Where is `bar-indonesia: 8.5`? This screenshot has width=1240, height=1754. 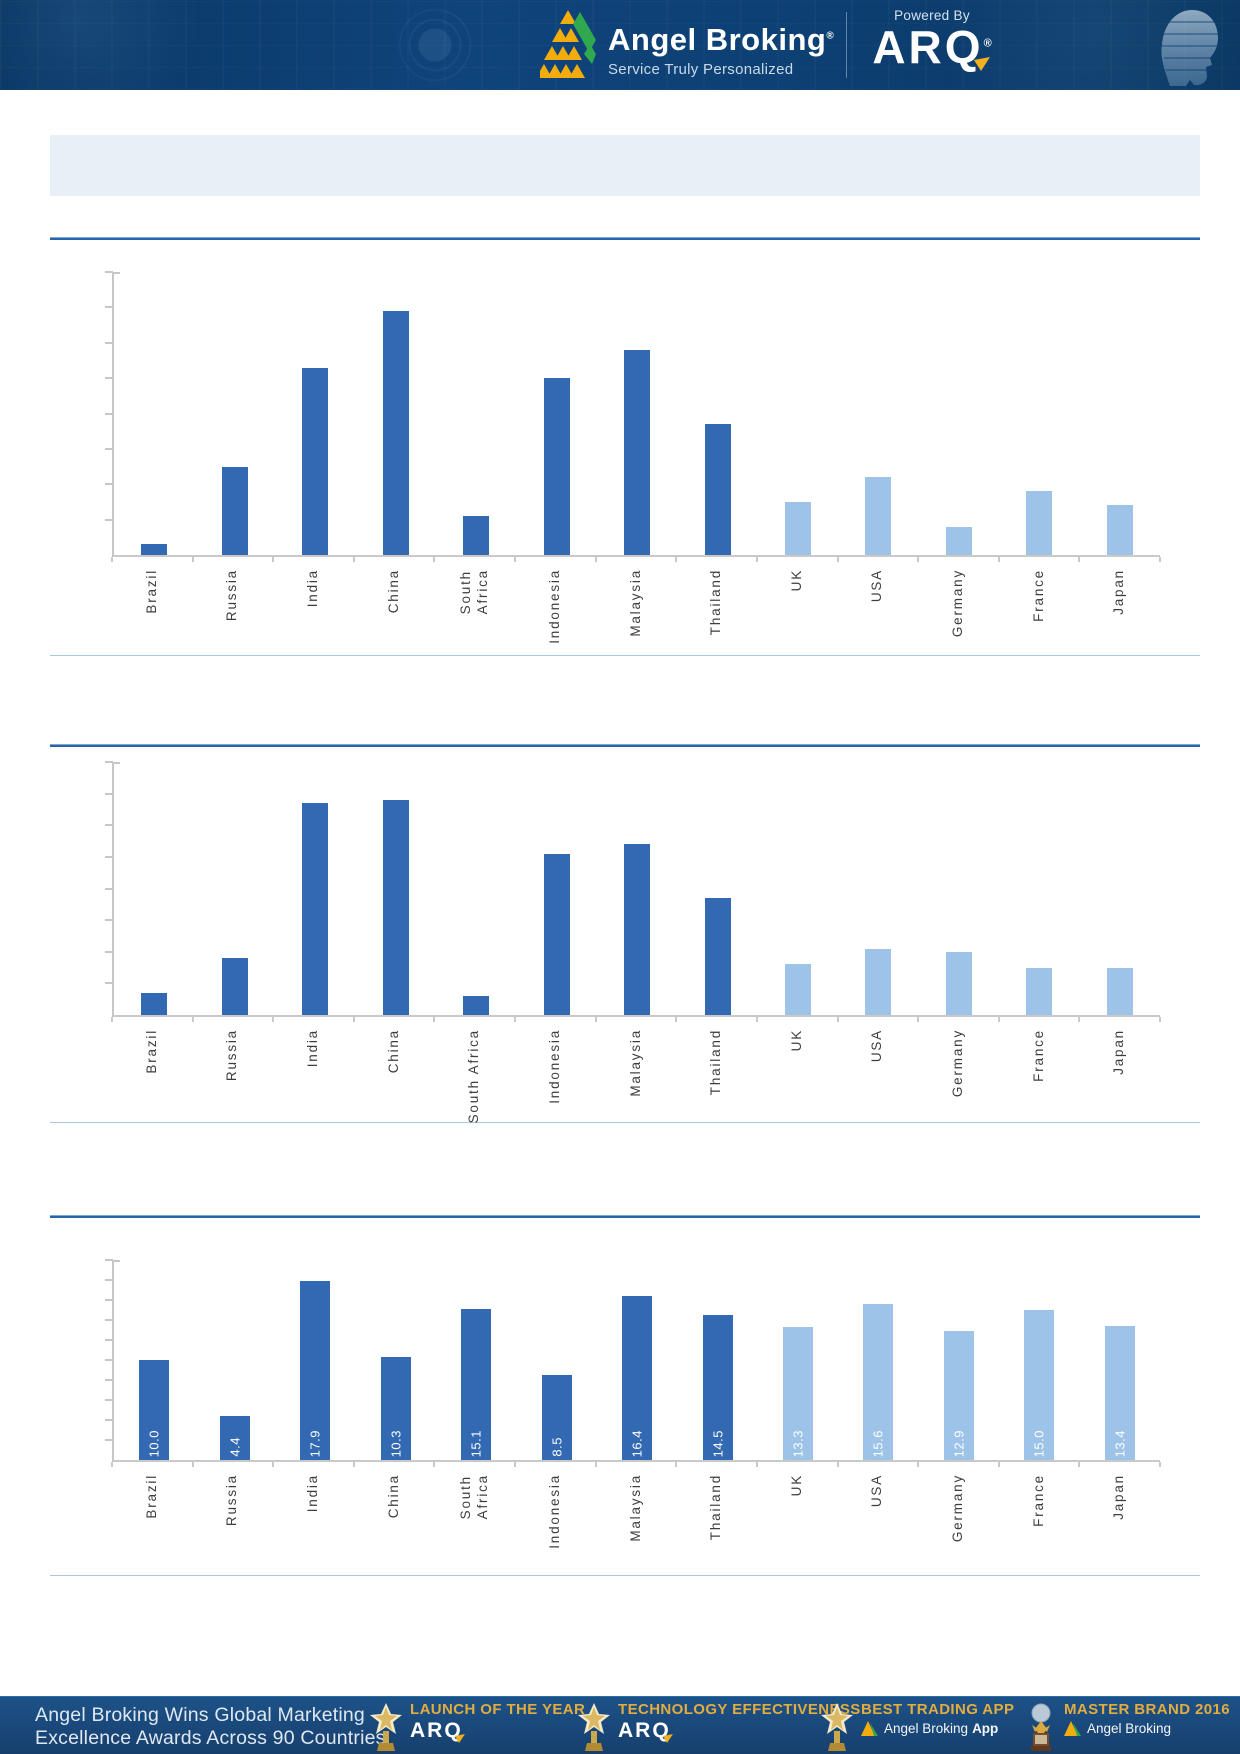 bar-indonesia: 8.5 is located at coordinates (556, 1417).